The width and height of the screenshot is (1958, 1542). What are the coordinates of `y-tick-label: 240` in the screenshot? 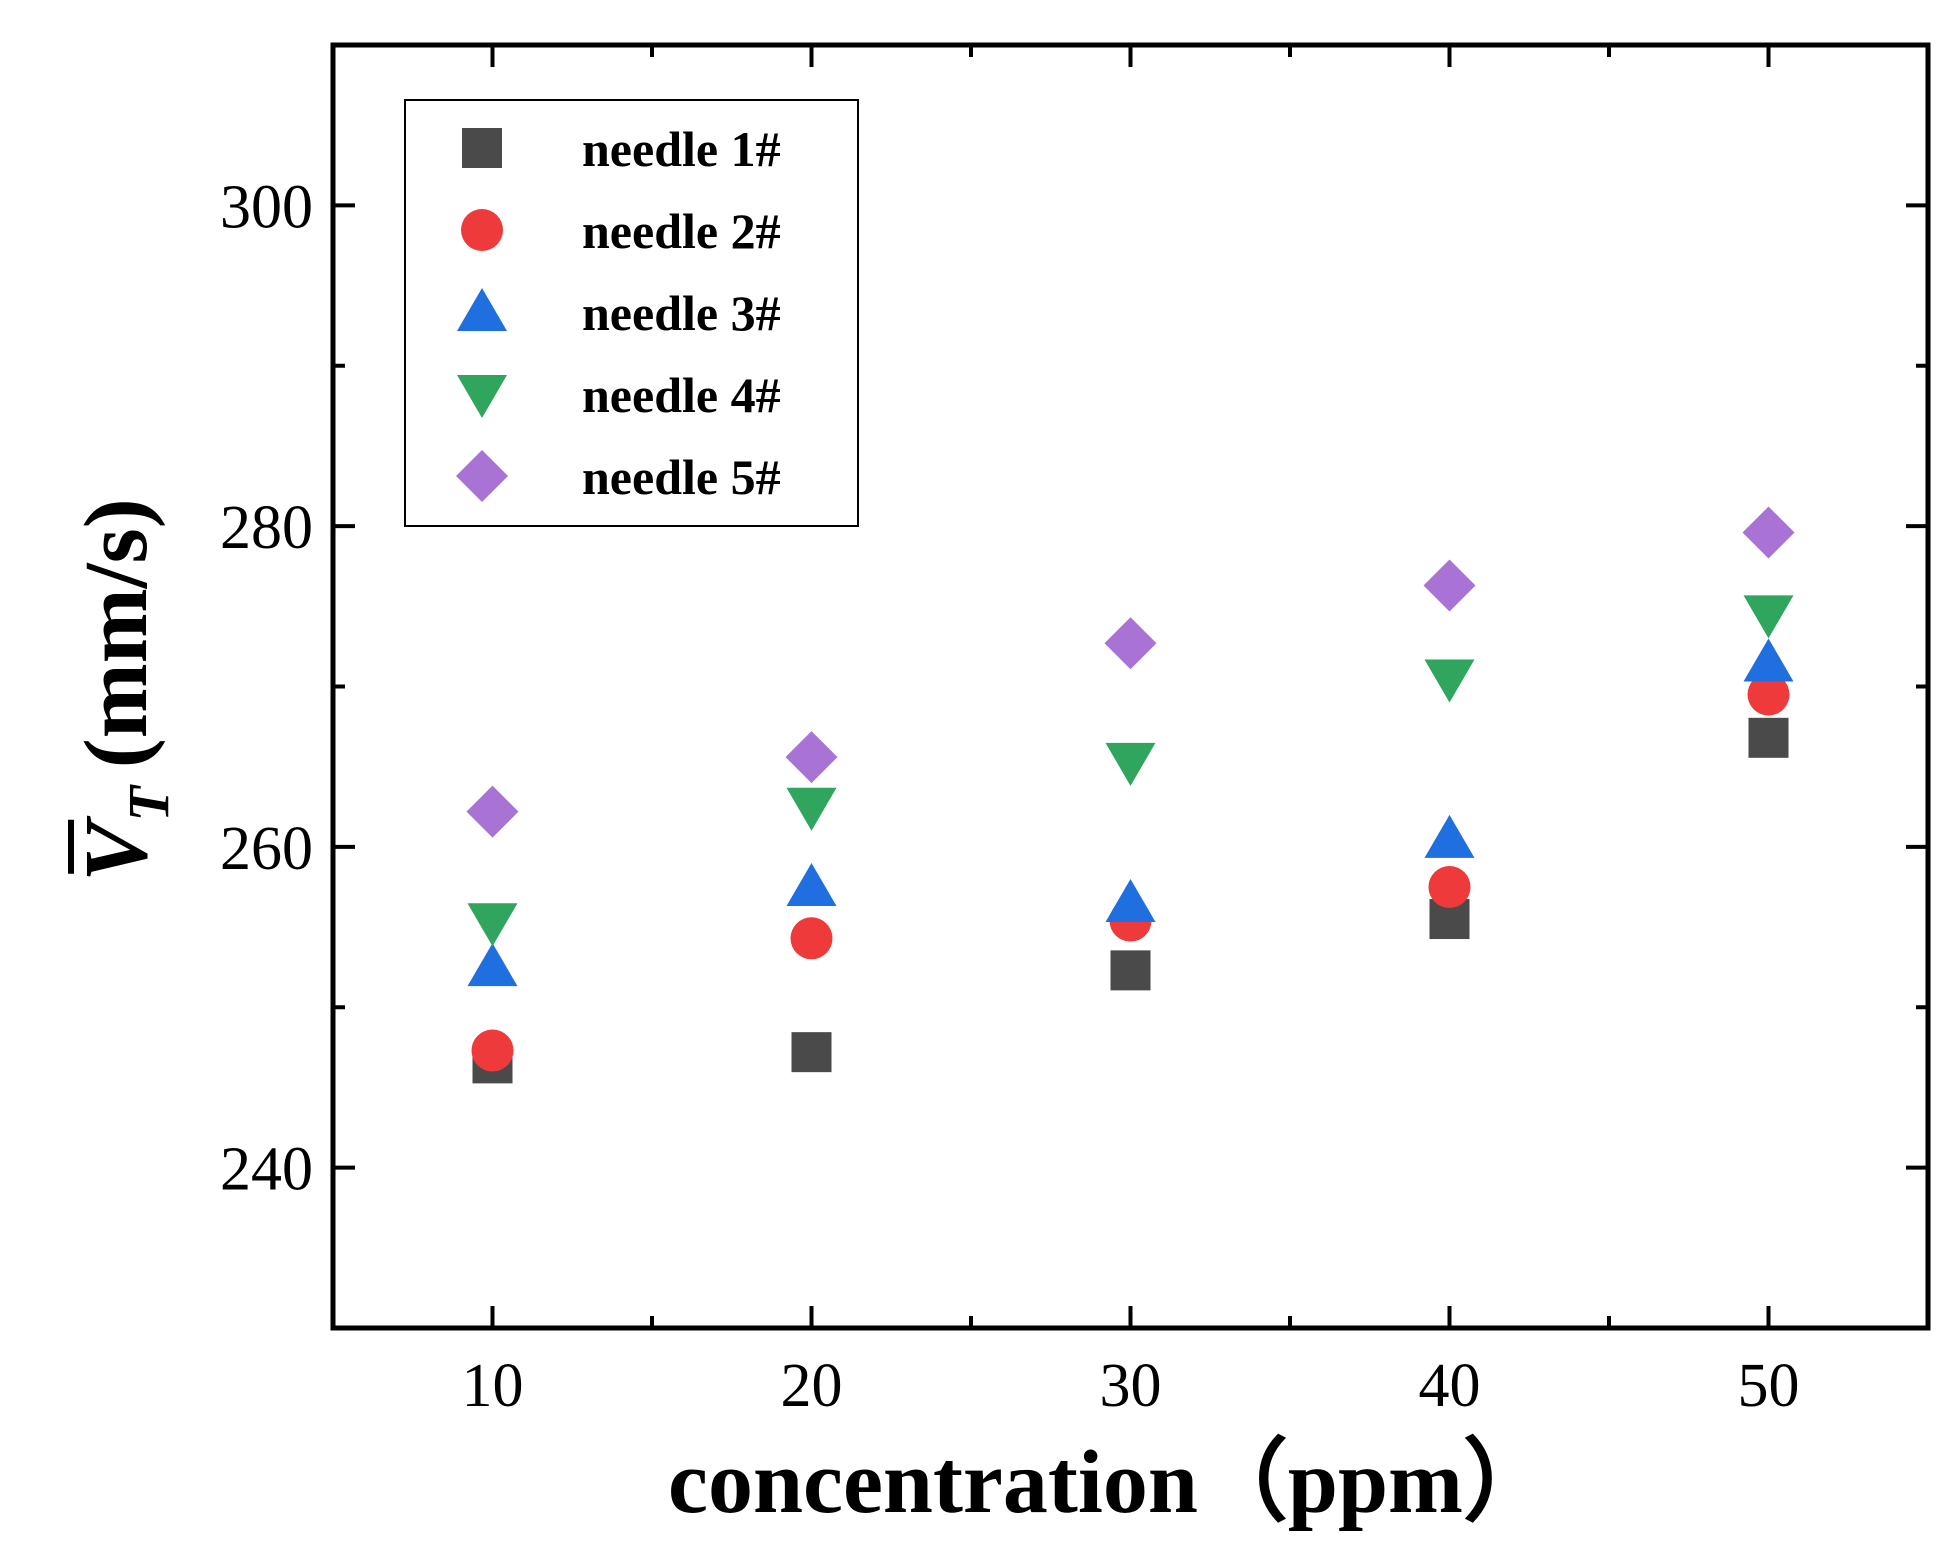 It's located at (266, 1170).